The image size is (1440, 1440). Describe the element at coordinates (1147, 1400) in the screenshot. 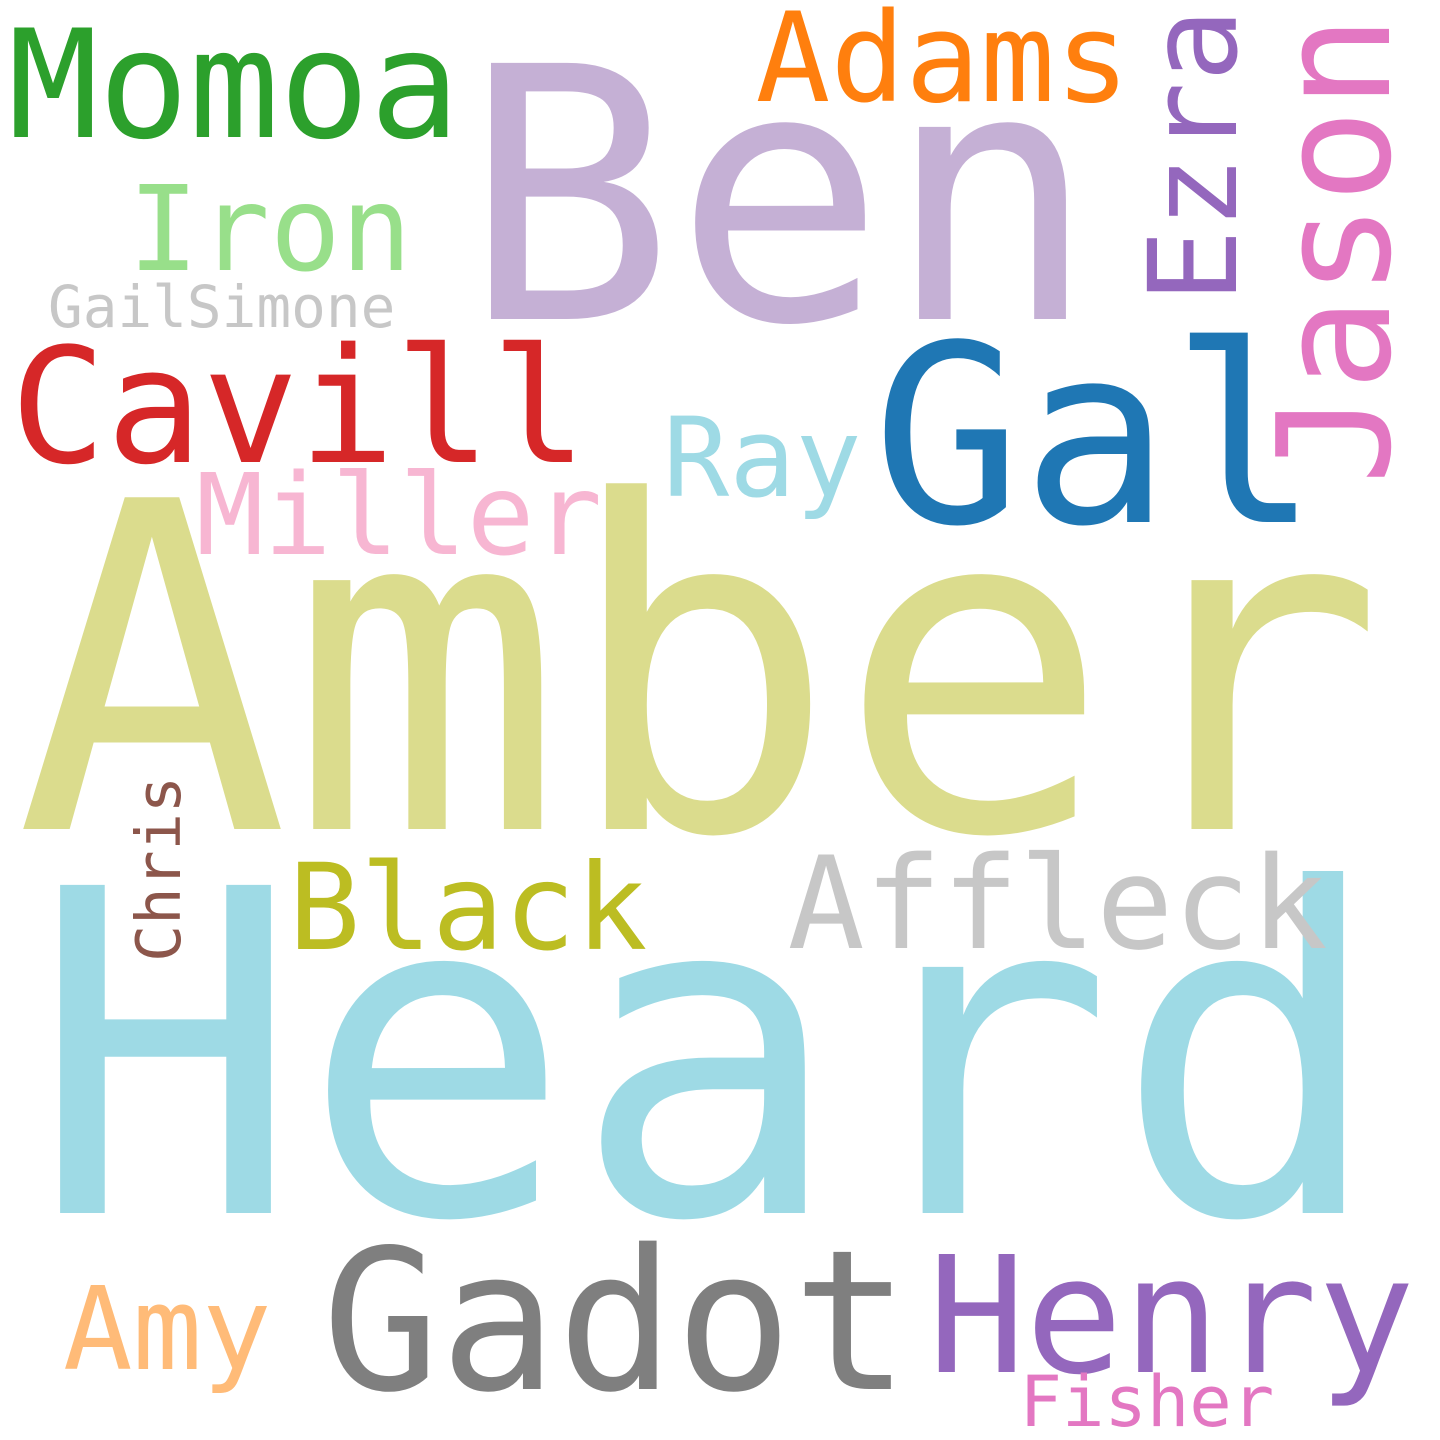

I see `word-fisher: Fisher` at that location.